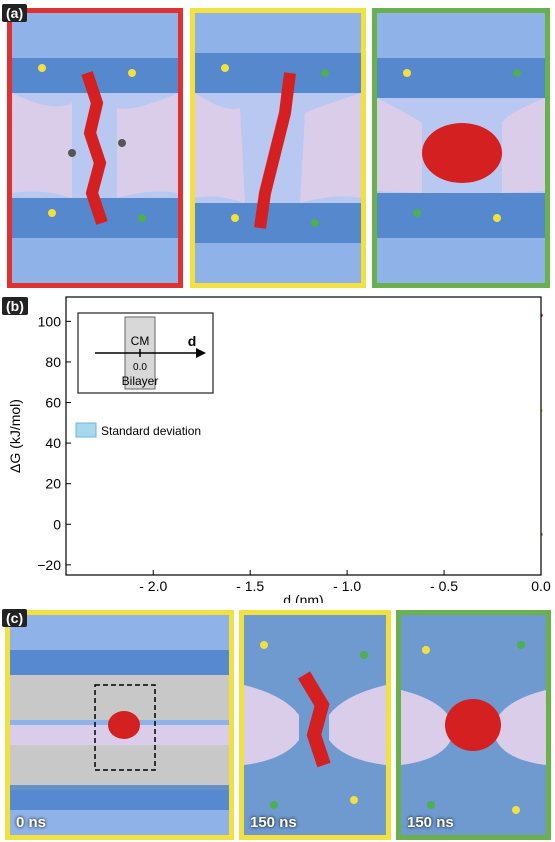 The height and width of the screenshot is (842, 555). I want to click on legend: Standard deviation, so click(138, 430).